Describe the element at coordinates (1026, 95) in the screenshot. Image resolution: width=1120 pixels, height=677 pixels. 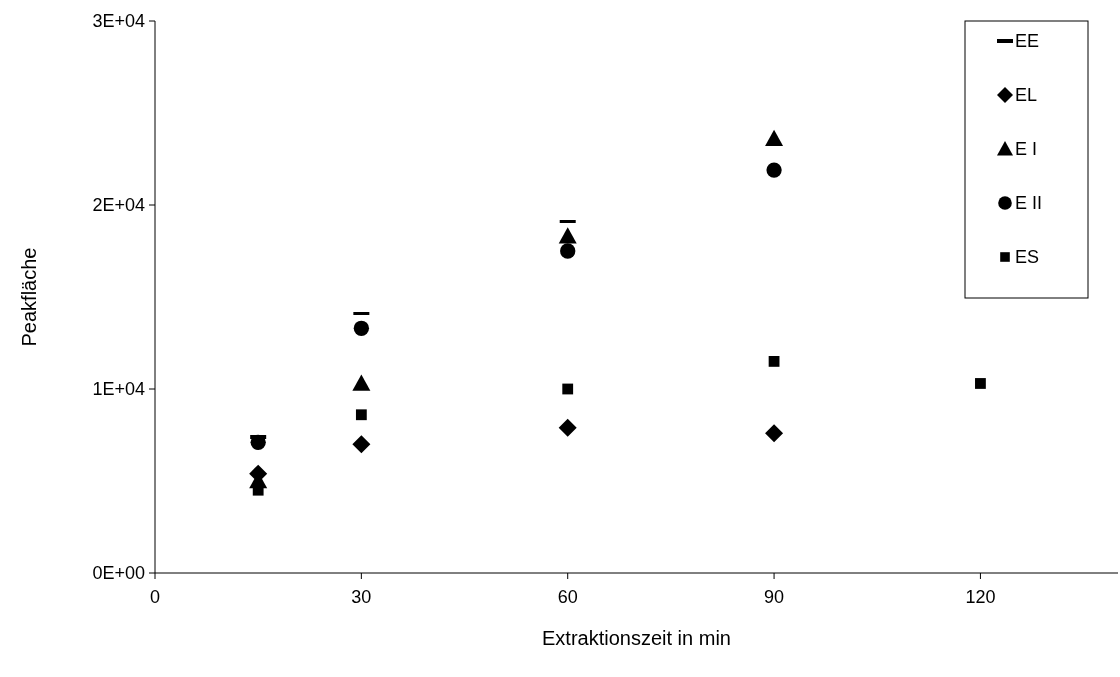
I see `legend-label: EL` at that location.